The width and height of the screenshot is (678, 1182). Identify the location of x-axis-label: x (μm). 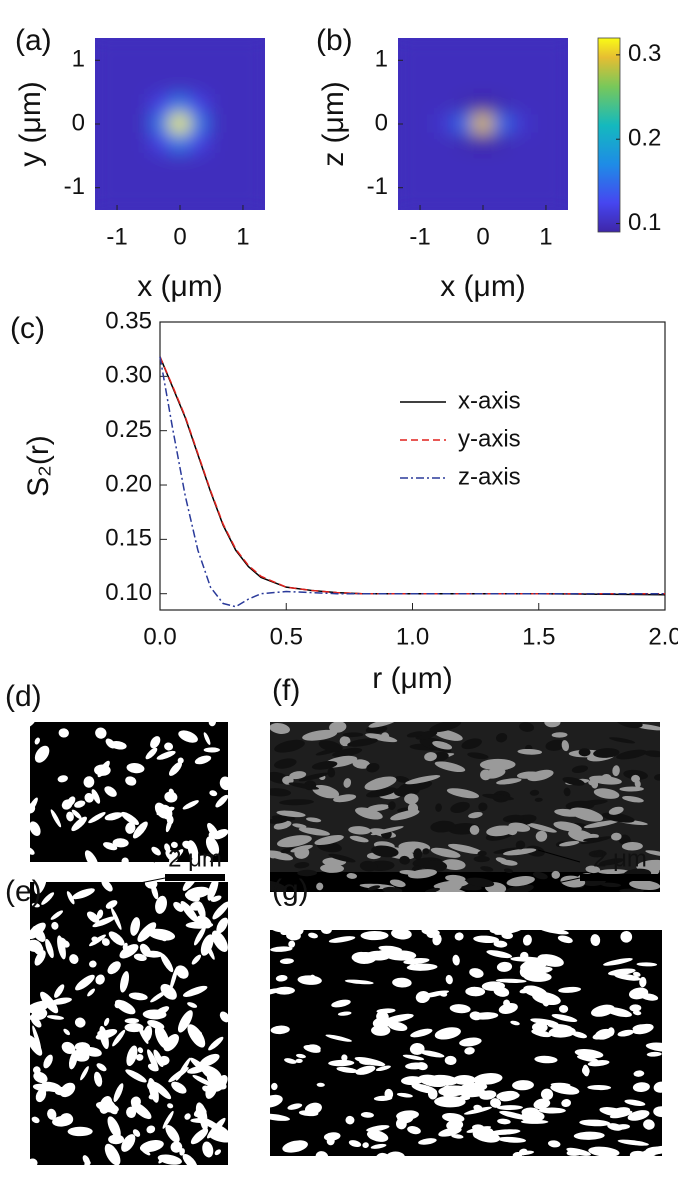
(483, 286).